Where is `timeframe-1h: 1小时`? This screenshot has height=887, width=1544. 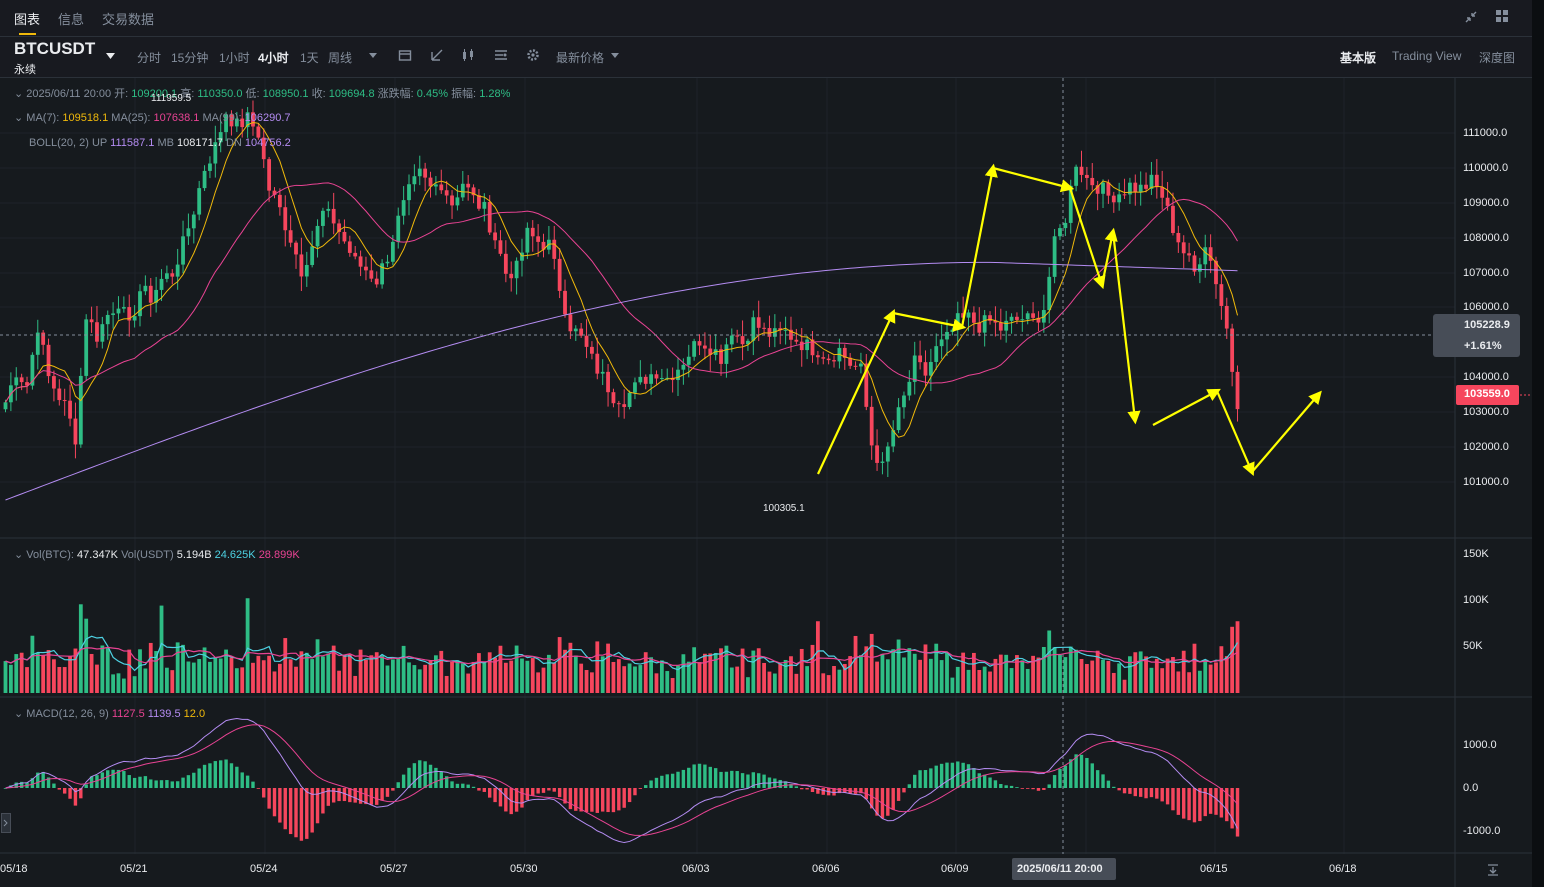 timeframe-1h: 1小时 is located at coordinates (234, 58).